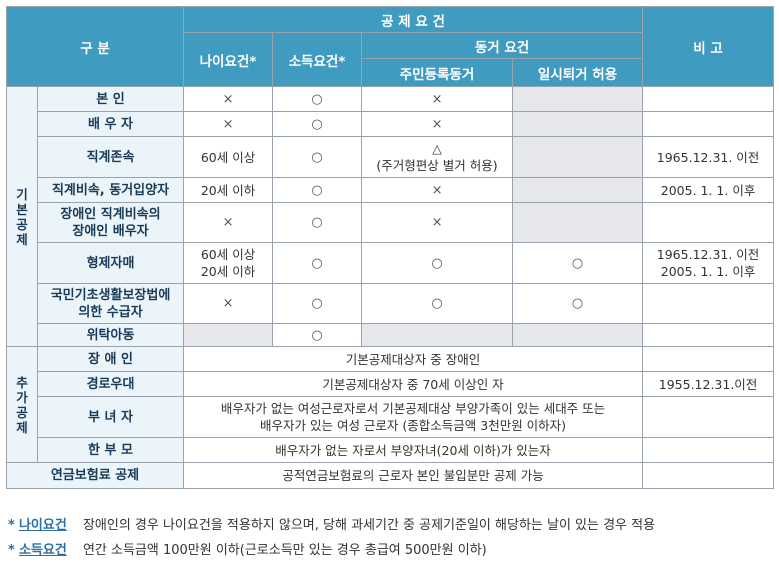 This screenshot has height=566, width=779. What do you see at coordinates (110, 295) in the screenshot?
I see `row-name-line1: 국민기초생활보장법에` at bounding box center [110, 295].